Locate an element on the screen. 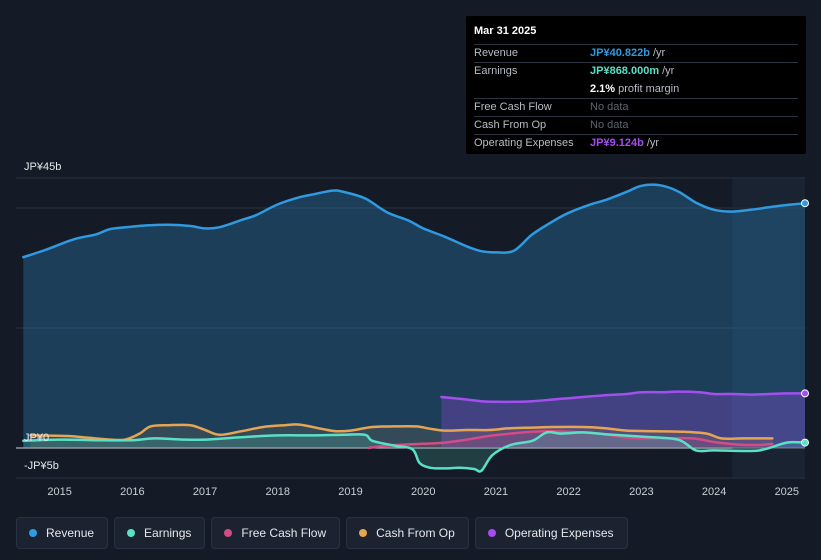 The width and height of the screenshot is (821, 560). tooltip-value: 2.1% is located at coordinates (603, 89).